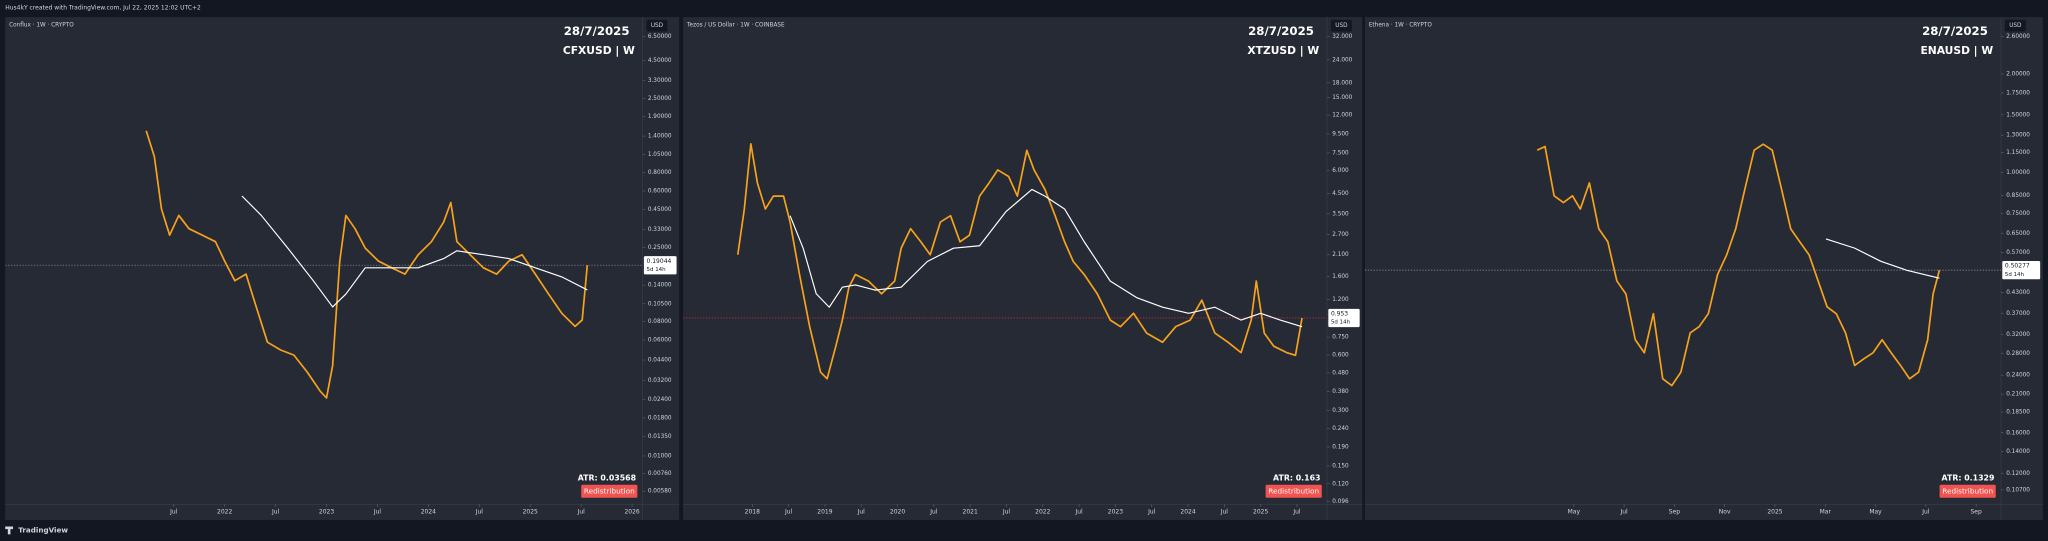 The width and height of the screenshot is (2048, 541). What do you see at coordinates (2018, 293) in the screenshot?
I see `y-tick-label: 0.43000` at bounding box center [2018, 293].